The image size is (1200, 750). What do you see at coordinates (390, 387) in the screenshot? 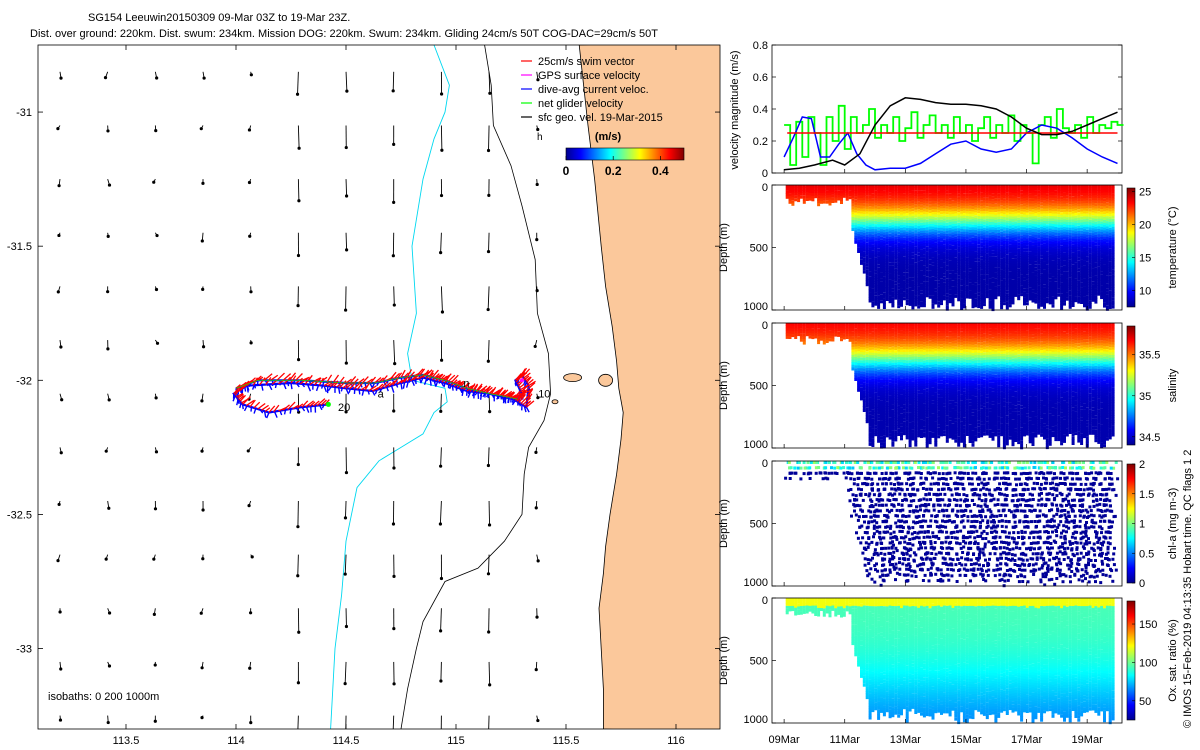
I see `isobath-1000m` at bounding box center [390, 387].